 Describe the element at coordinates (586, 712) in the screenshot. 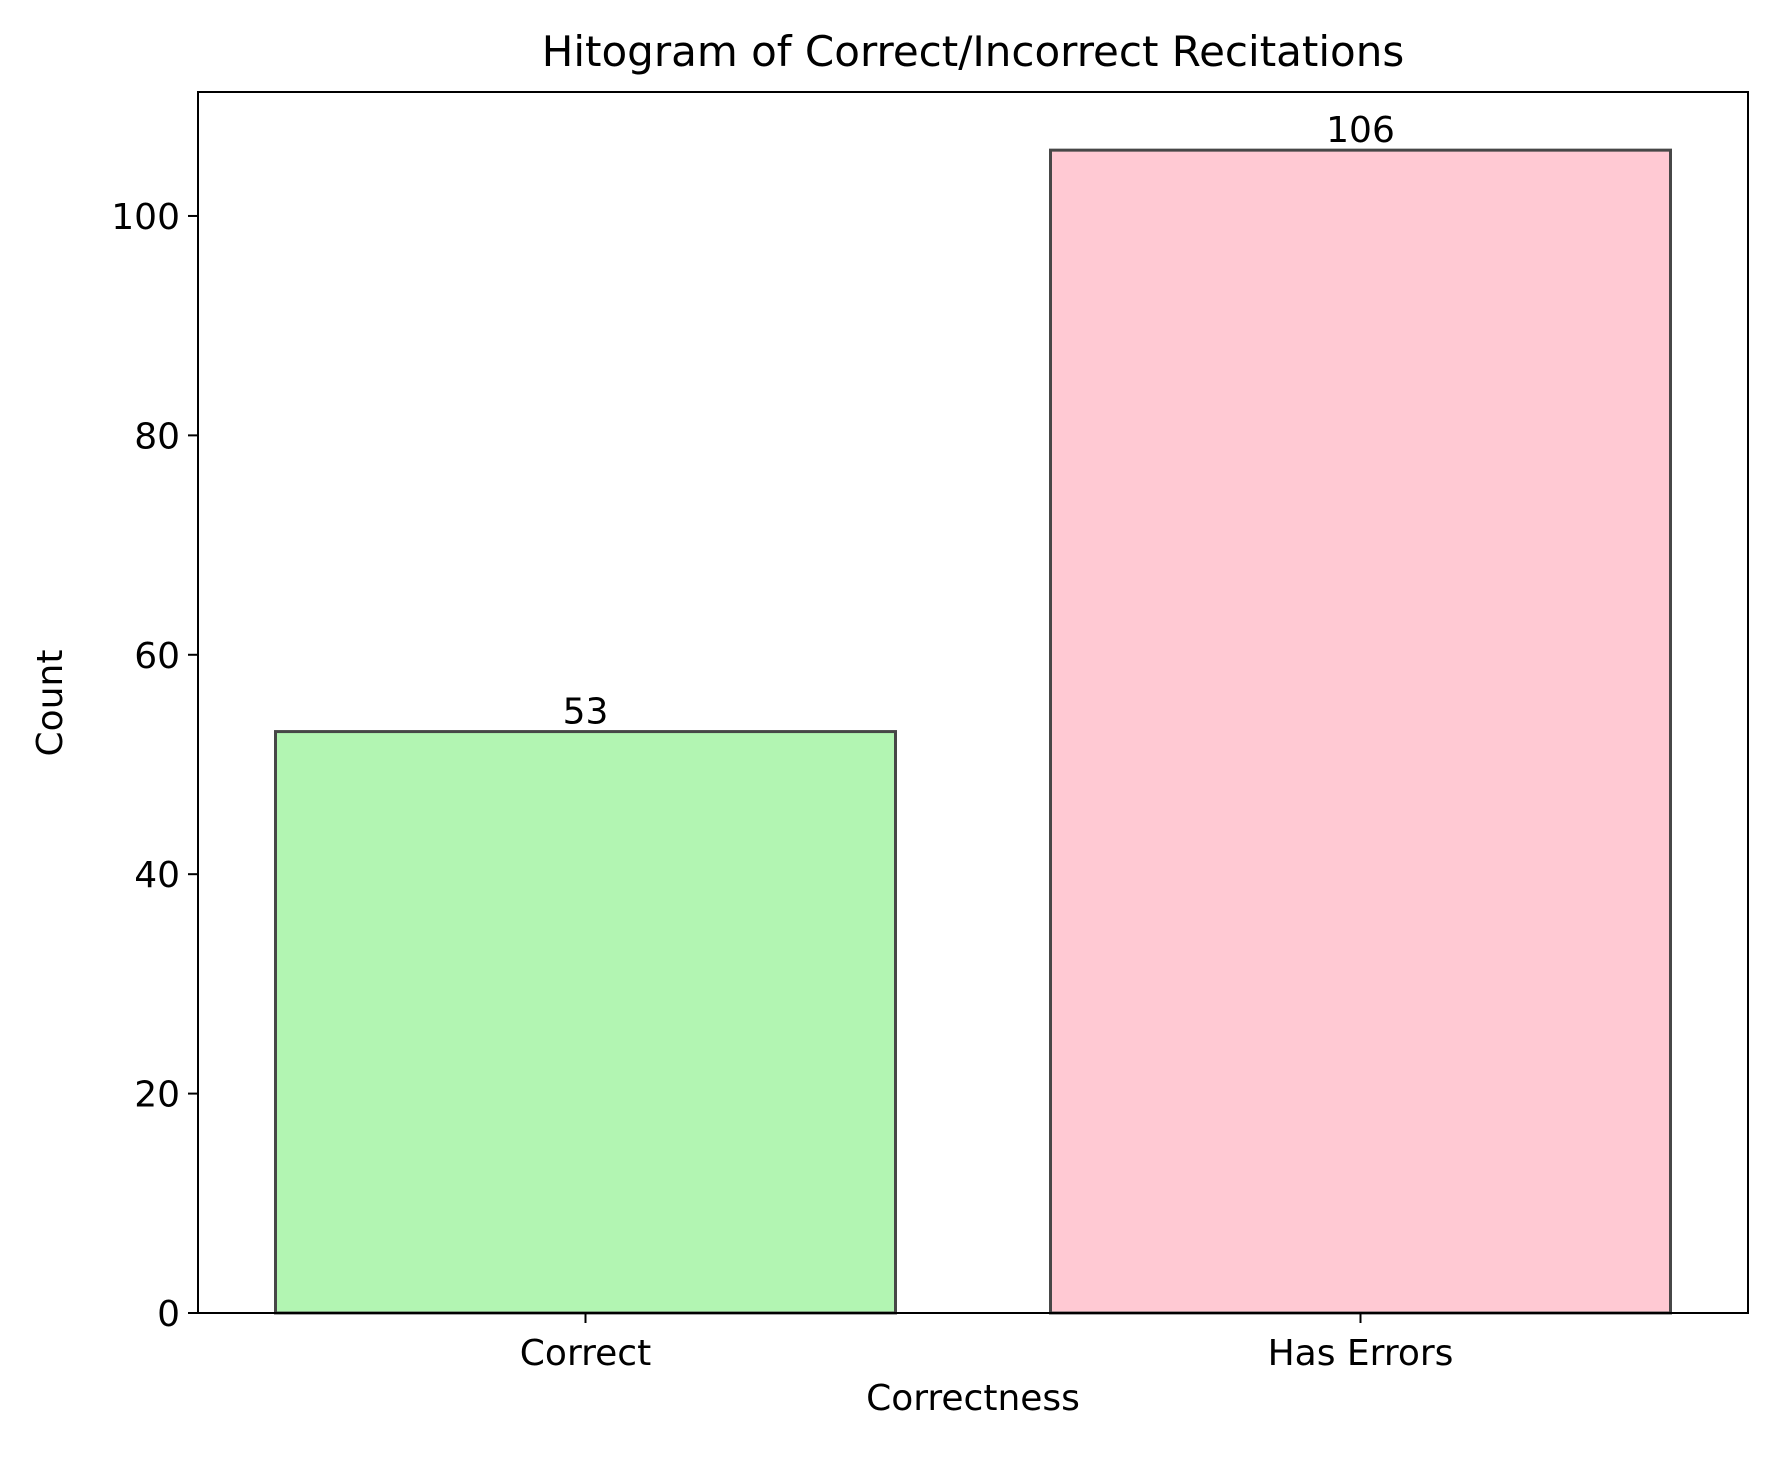

I see `bar-value-label-correct: 53` at that location.